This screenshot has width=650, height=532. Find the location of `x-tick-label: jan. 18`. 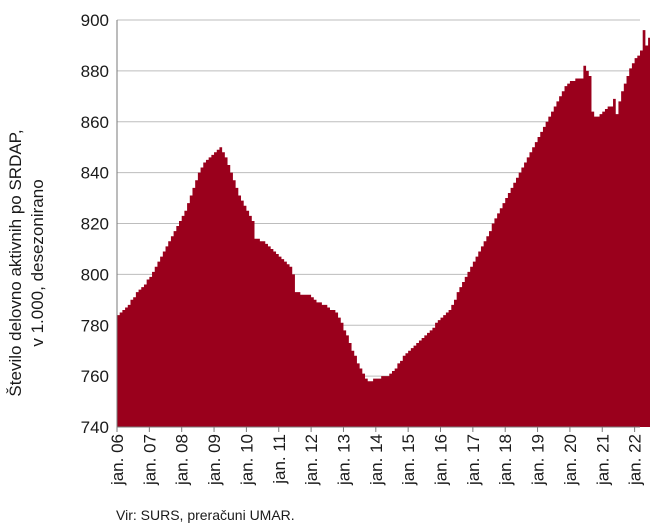

x-tick-label: jan. 18 is located at coordinates (505, 460).